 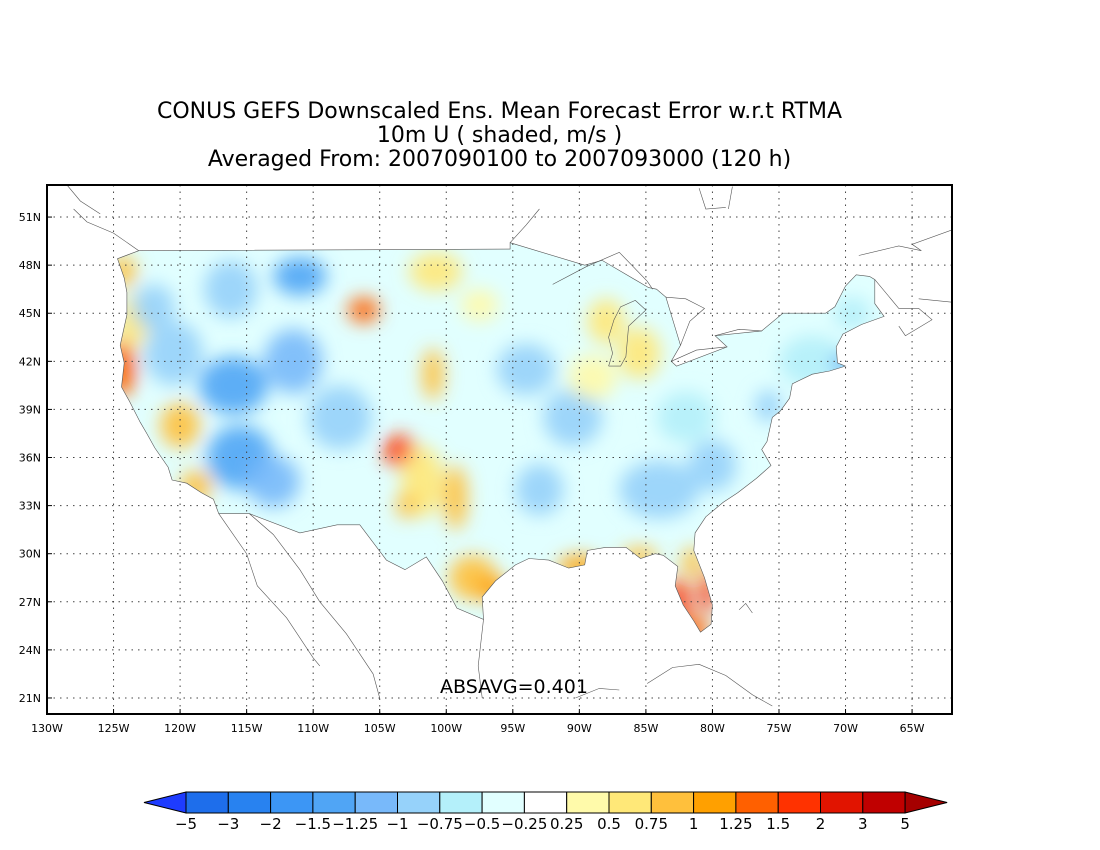 I want to click on title-line-2: 10m U ( shaded, m/s ), so click(x=499, y=135).